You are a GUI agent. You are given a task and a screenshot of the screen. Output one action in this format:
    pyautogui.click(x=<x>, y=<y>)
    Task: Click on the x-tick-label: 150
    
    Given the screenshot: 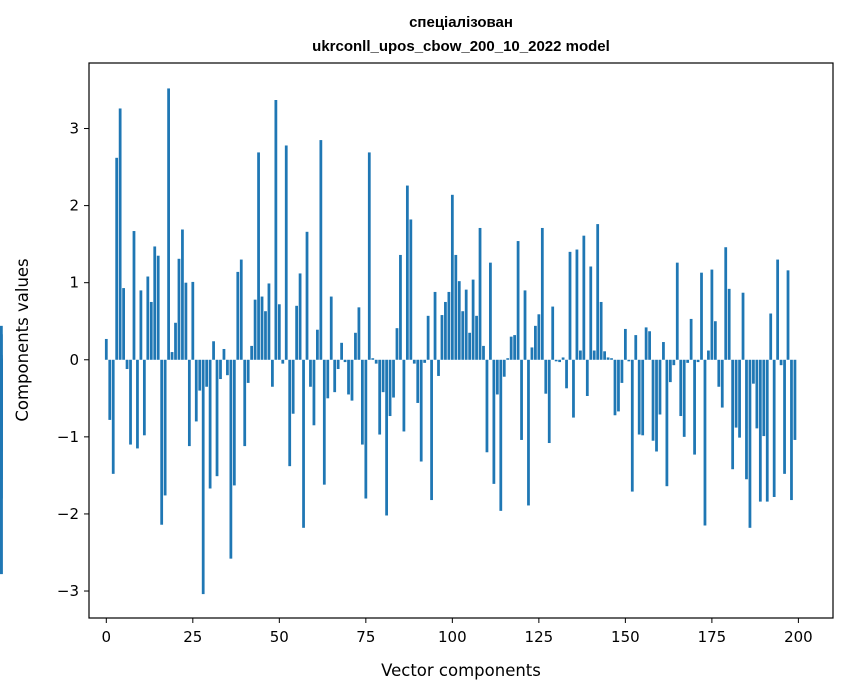 What is the action you would take?
    pyautogui.click(x=625, y=637)
    